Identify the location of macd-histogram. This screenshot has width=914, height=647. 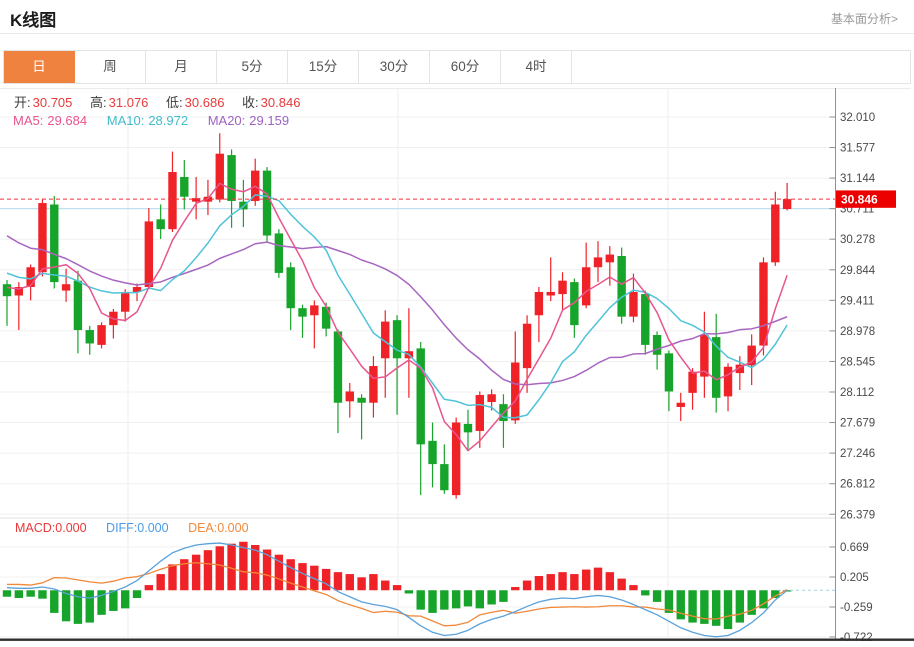
(397, 585).